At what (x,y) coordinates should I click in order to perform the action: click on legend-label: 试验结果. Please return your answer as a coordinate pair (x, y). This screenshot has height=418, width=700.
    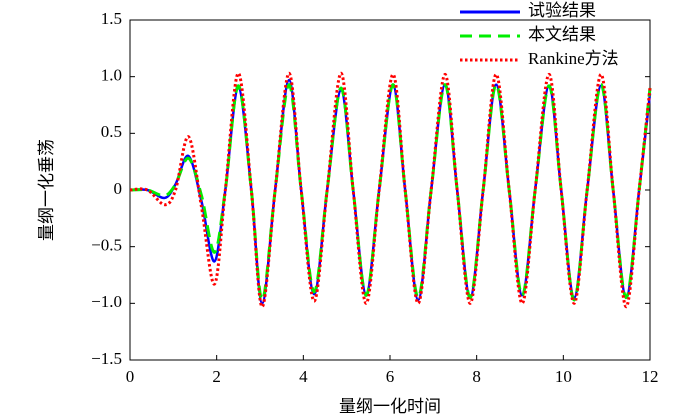
    Looking at the image, I should click on (562, 10).